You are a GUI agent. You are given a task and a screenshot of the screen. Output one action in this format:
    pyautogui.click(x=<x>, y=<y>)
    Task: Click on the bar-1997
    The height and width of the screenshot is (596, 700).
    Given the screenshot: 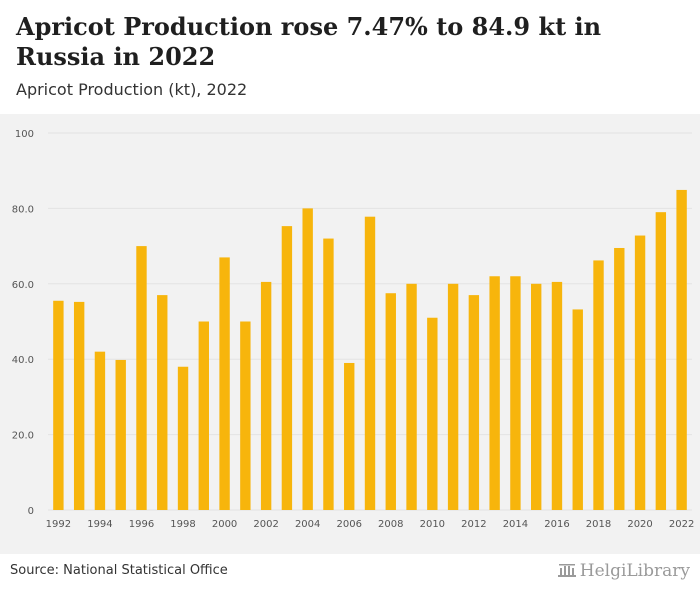 What is the action you would take?
    pyautogui.click(x=162, y=402)
    